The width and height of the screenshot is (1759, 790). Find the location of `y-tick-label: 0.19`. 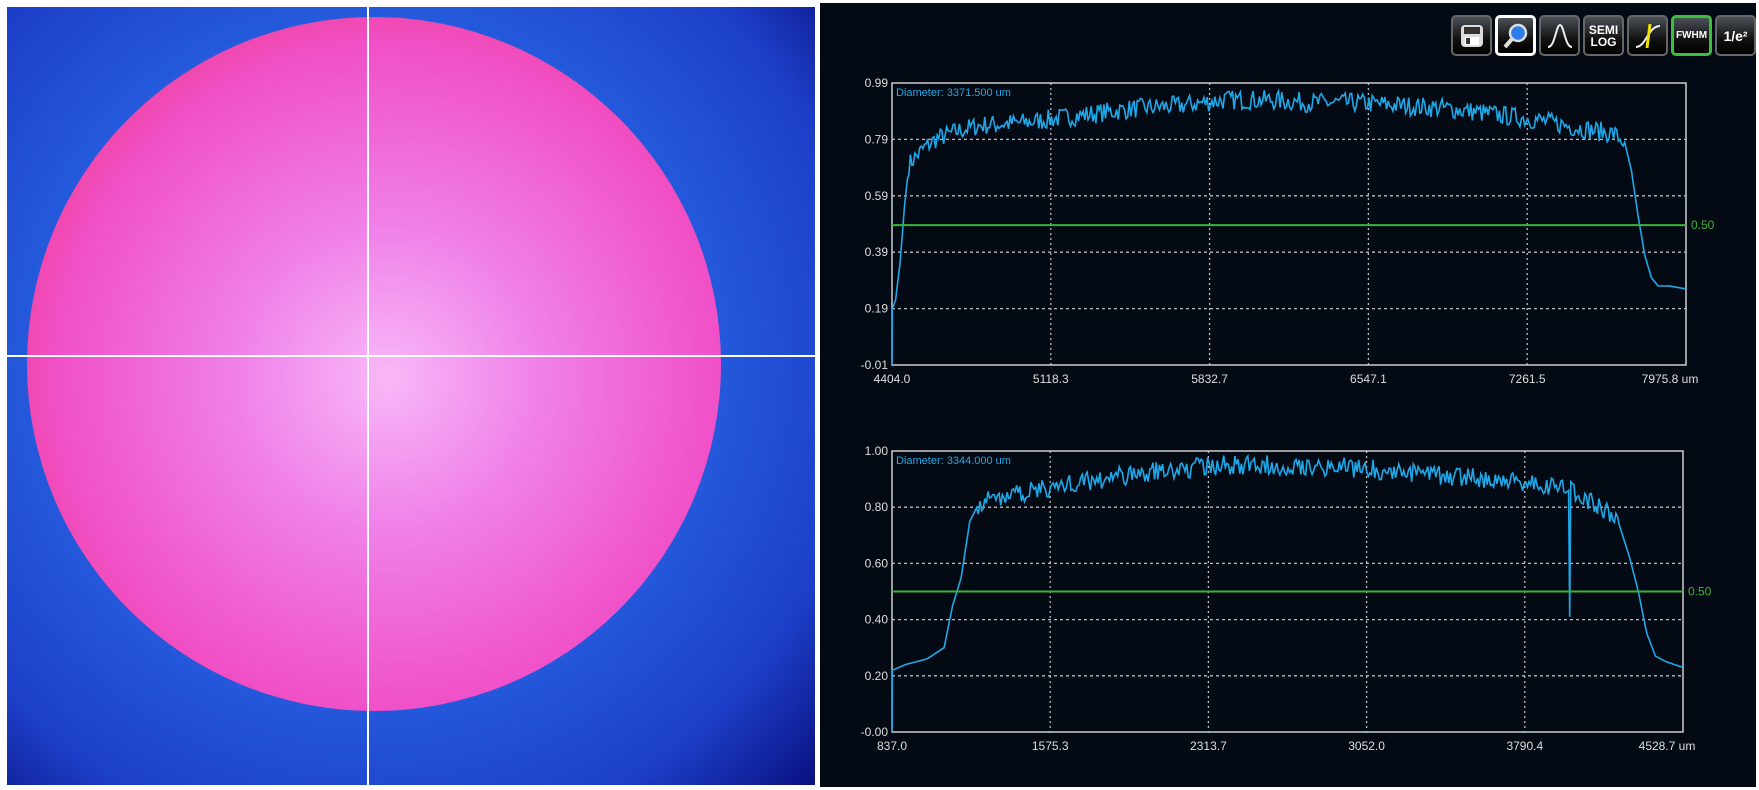

y-tick-label: 0.19 is located at coordinates (877, 309).